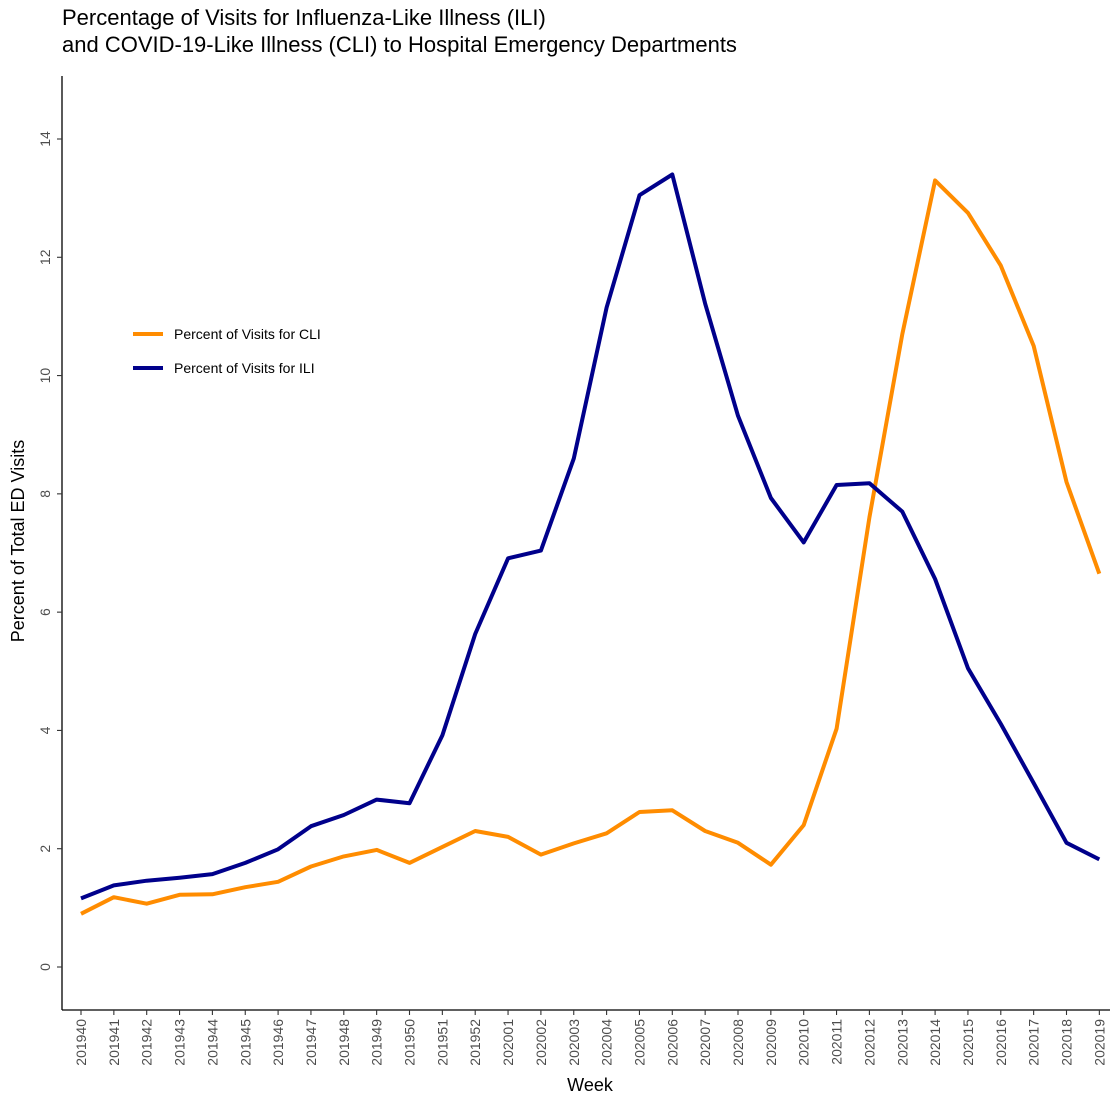 This screenshot has width=1118, height=1099. Describe the element at coordinates (1067, 1042) in the screenshot. I see `x-tick-label: 202018` at that location.